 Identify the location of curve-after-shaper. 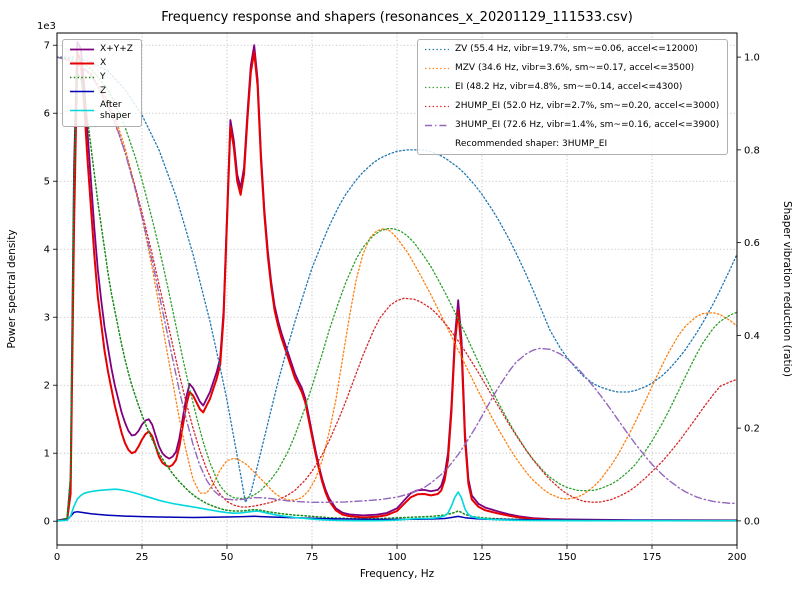
(397, 505).